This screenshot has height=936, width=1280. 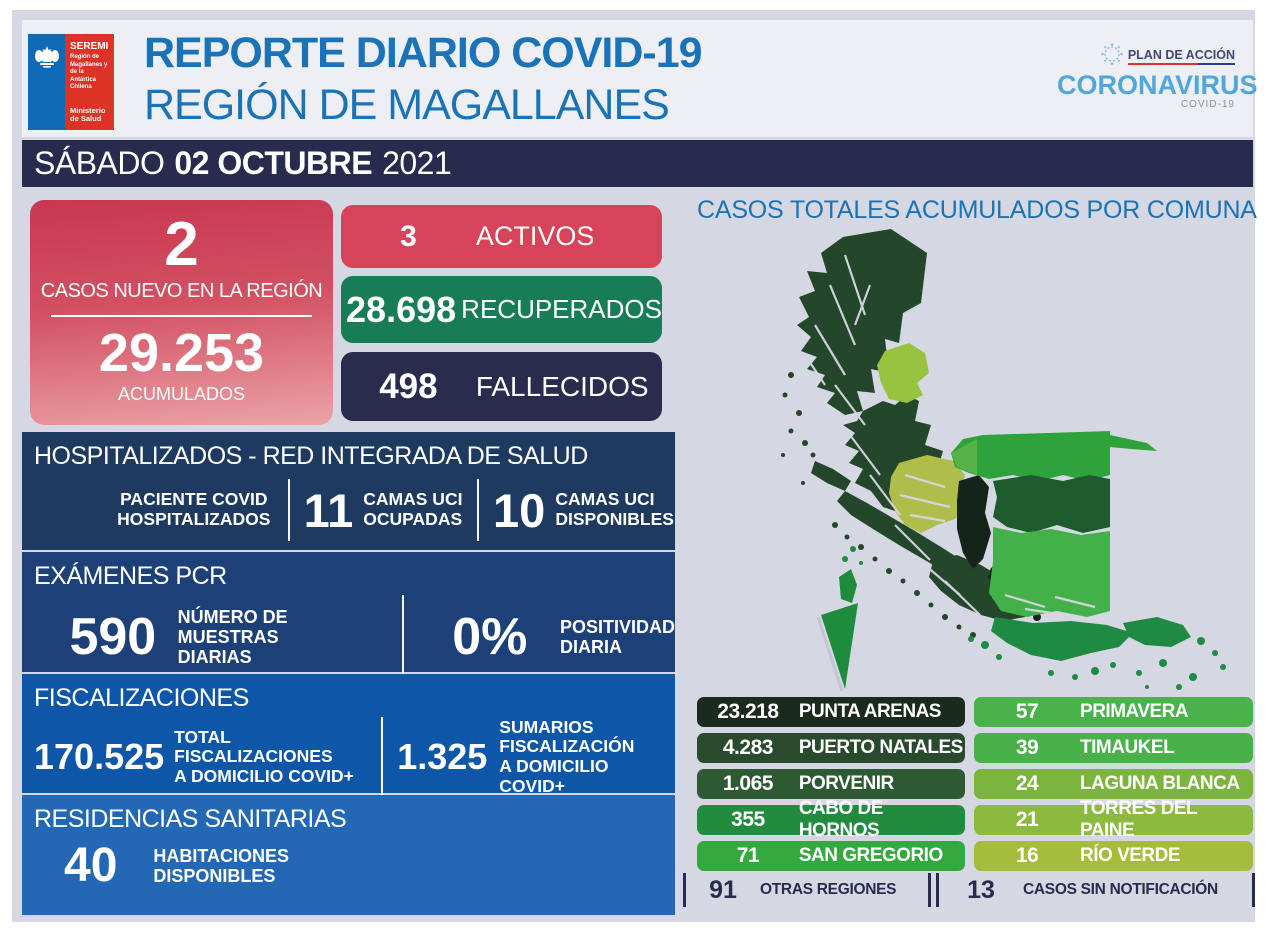 What do you see at coordinates (748, 855) in the screenshot?
I see `commune-value: 71` at bounding box center [748, 855].